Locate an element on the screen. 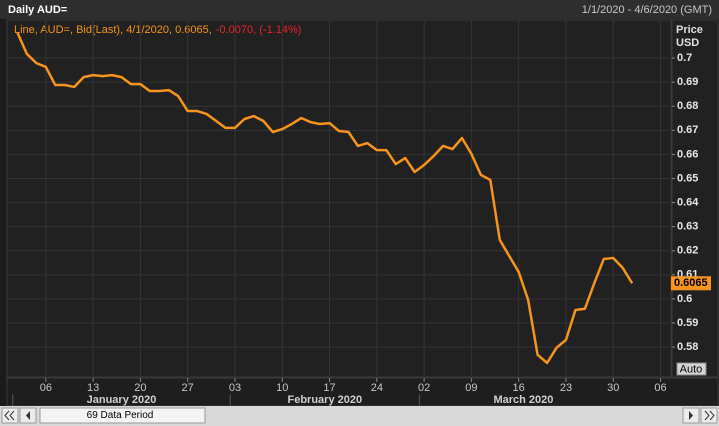 The image size is (719, 426). date-range: 1/1/2020 - 4/6/2020 (GMT) is located at coordinates (647, 10).